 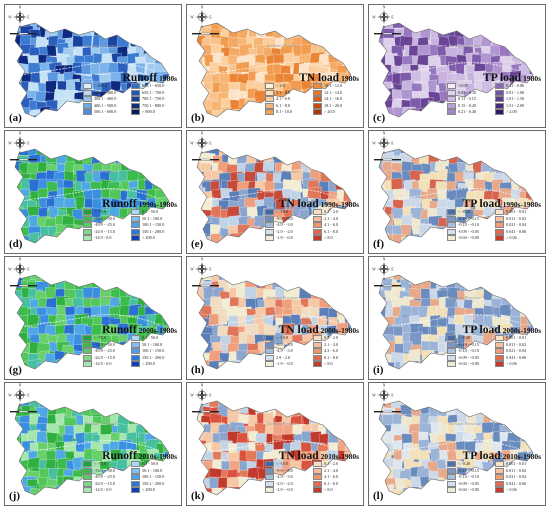 I want to click on period-label: 2000s-1980s, so click(x=339, y=330).